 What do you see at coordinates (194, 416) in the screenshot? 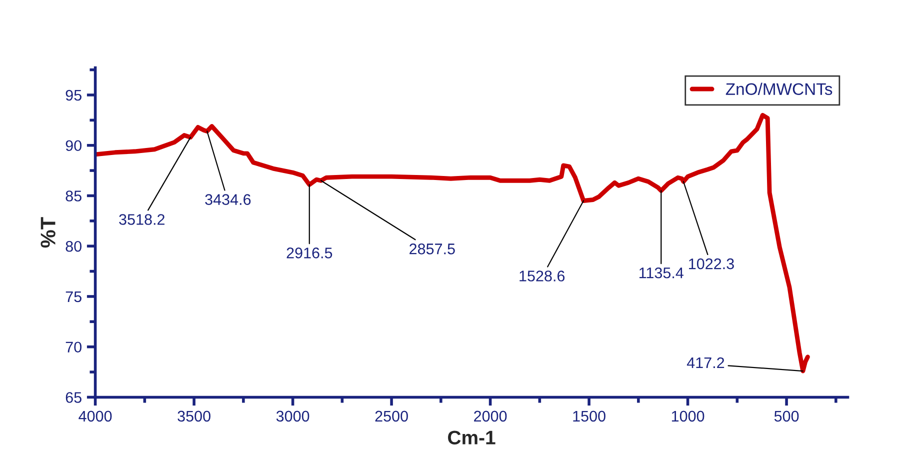
I see `x-tick-label: 3500` at bounding box center [194, 416].